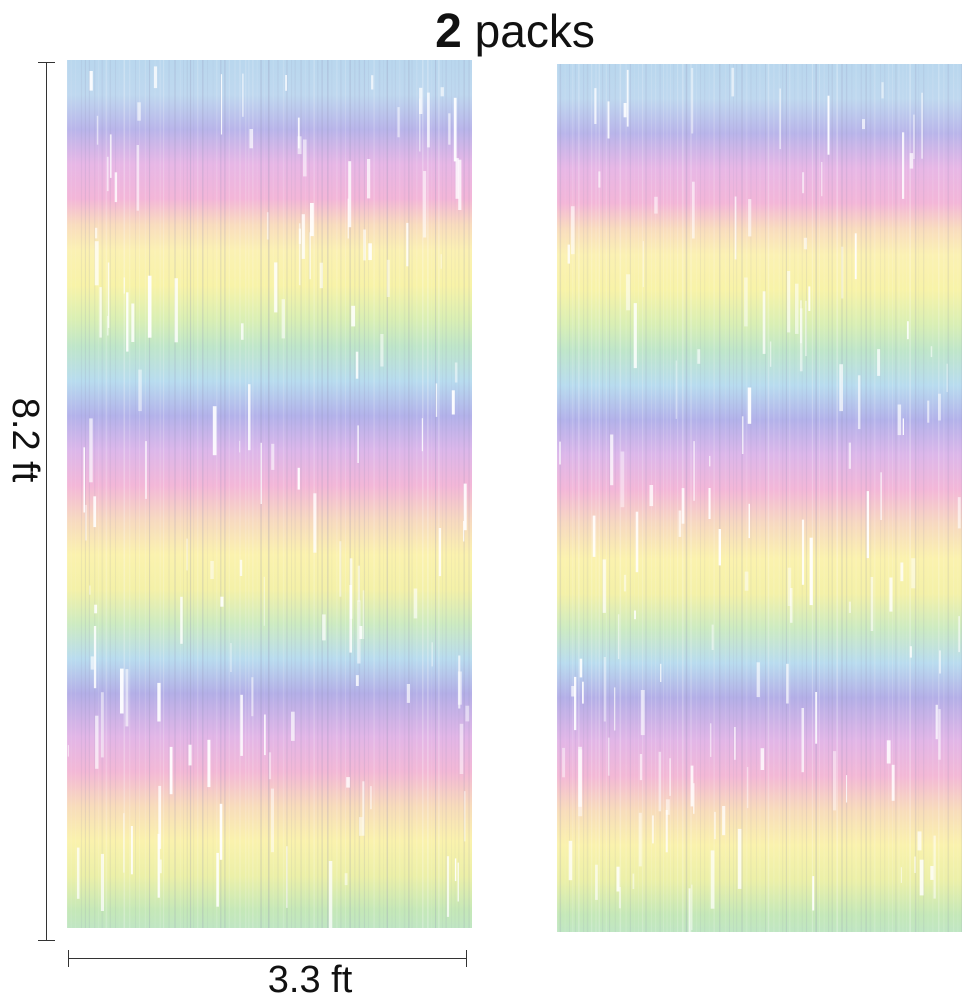  Describe the element at coordinates (46, 940) in the screenshot. I see `height-dimension-cap-bottom` at that location.